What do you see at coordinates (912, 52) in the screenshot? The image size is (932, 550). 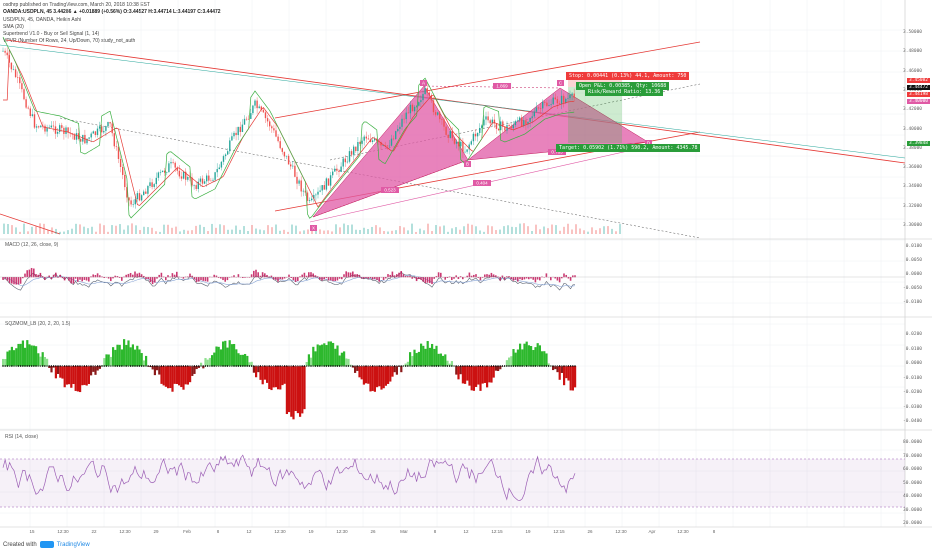 I see `price-axis-label: 3.48000` at bounding box center [912, 52].